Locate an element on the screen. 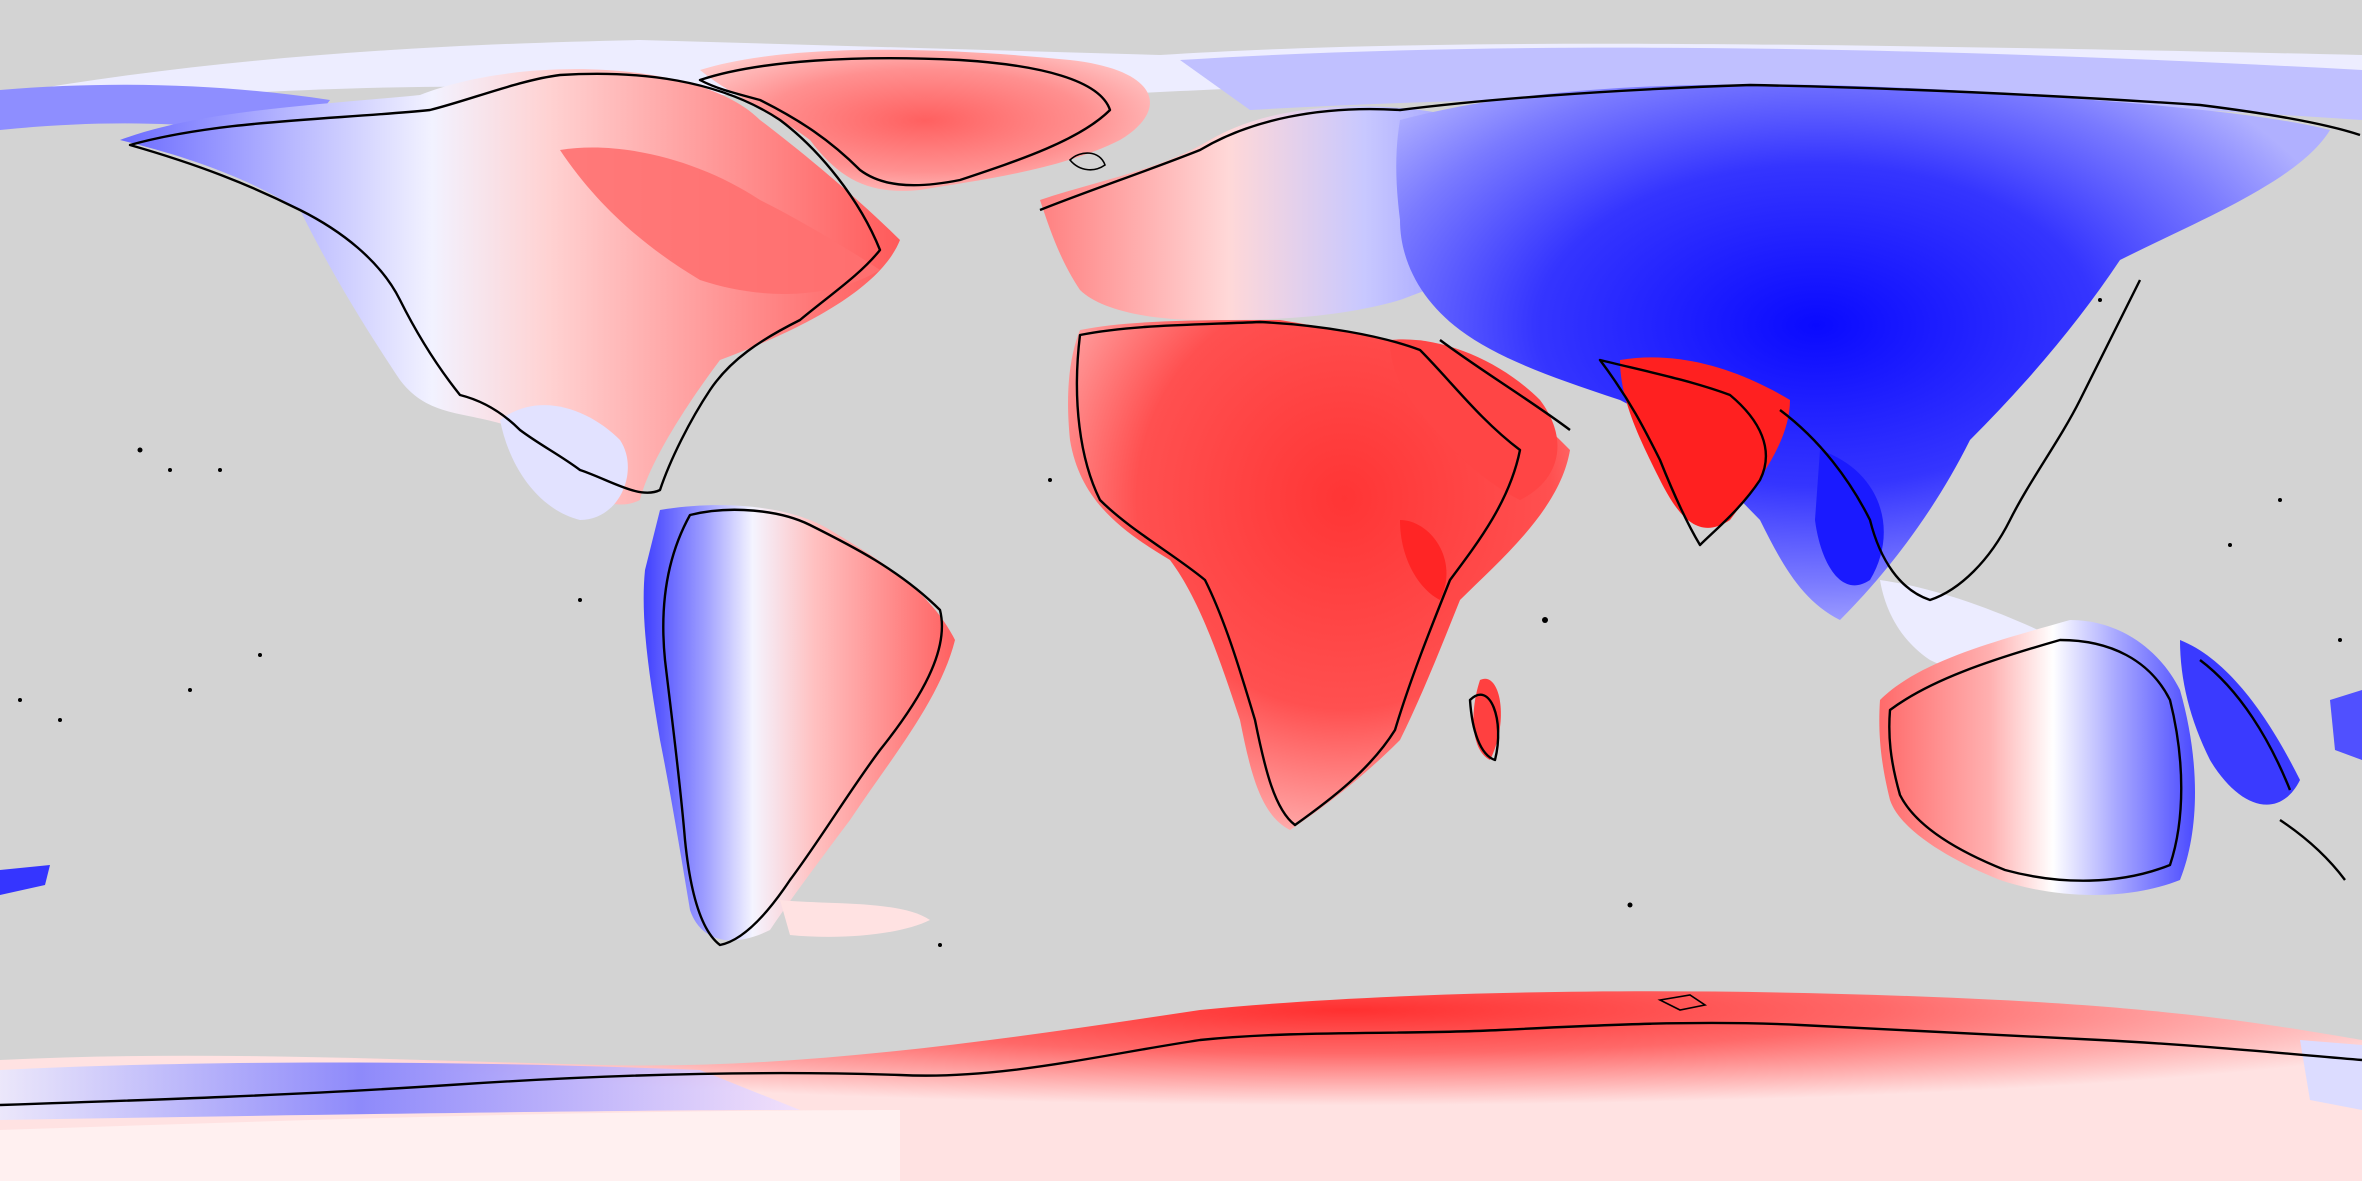 The height and width of the screenshot is (1181, 2362). north-america-field is located at coordinates (510, 294).